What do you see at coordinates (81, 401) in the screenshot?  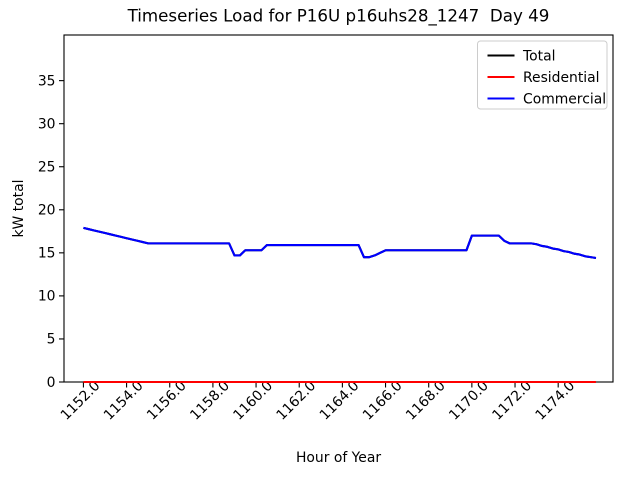 I see `x-tick-label: 1152.0` at bounding box center [81, 401].